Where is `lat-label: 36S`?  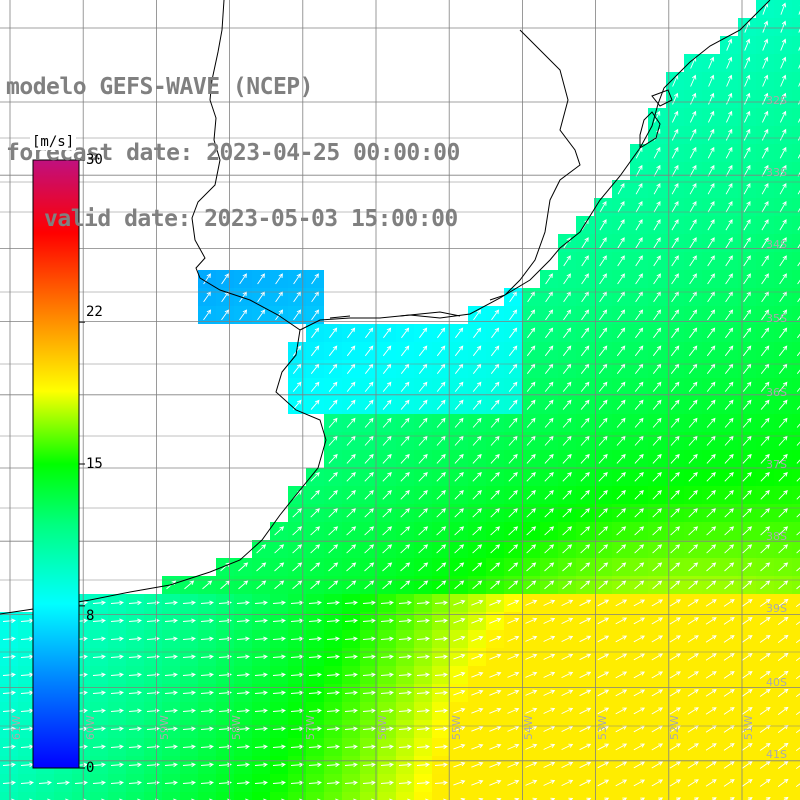
lat-label: 36S is located at coordinates (776, 392).